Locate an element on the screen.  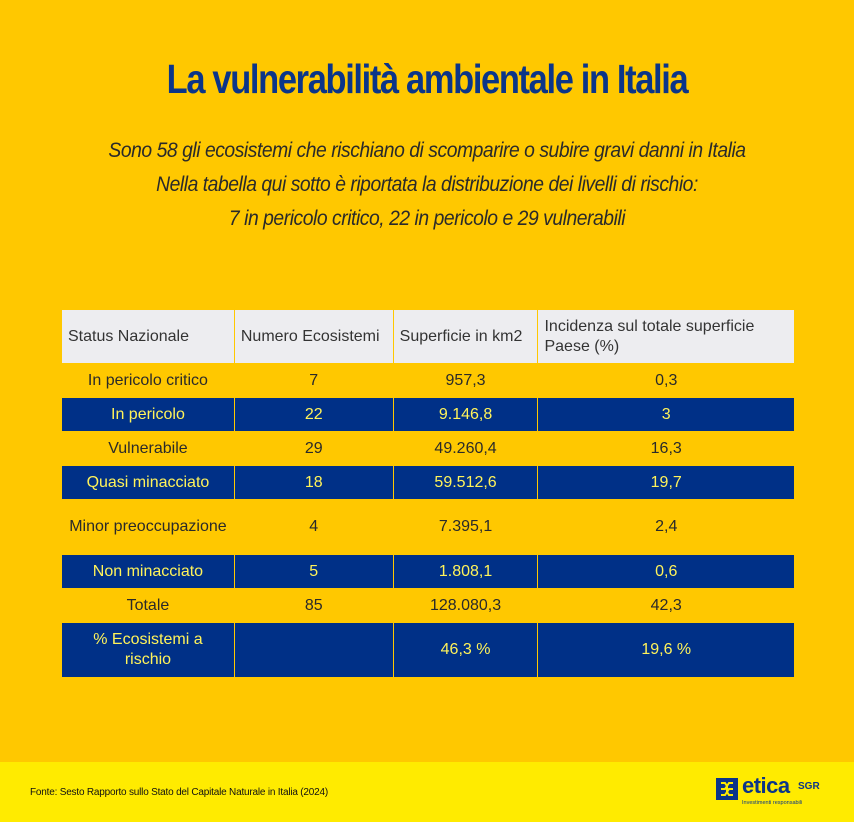
table-row: Non minacciato 5 1.808,1 0,6 is located at coordinates (428, 571).